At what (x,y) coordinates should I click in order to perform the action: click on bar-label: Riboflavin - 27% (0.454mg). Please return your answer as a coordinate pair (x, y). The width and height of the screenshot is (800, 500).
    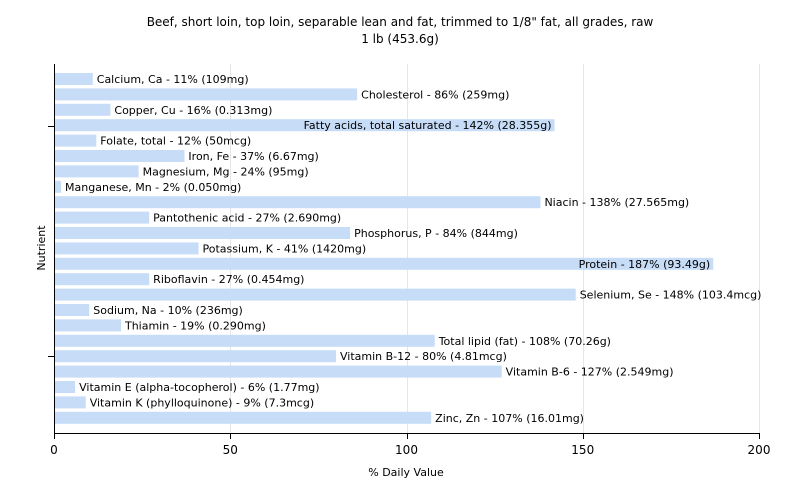
    Looking at the image, I should click on (228, 279).